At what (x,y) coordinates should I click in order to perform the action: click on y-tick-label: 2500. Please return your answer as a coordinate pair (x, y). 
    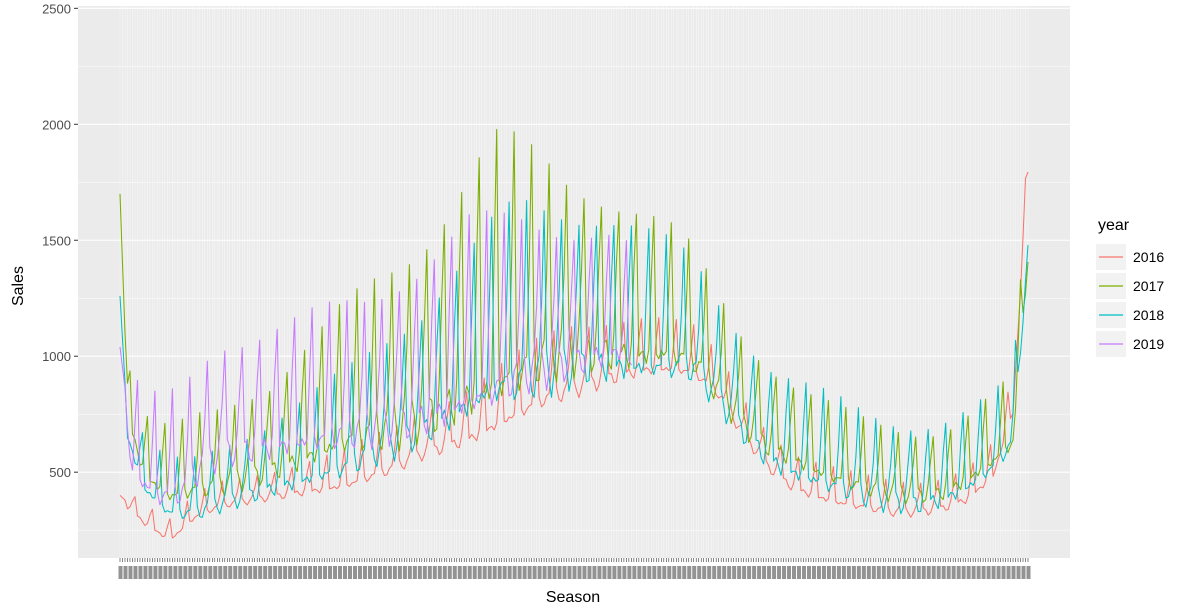
    Looking at the image, I should click on (56, 8).